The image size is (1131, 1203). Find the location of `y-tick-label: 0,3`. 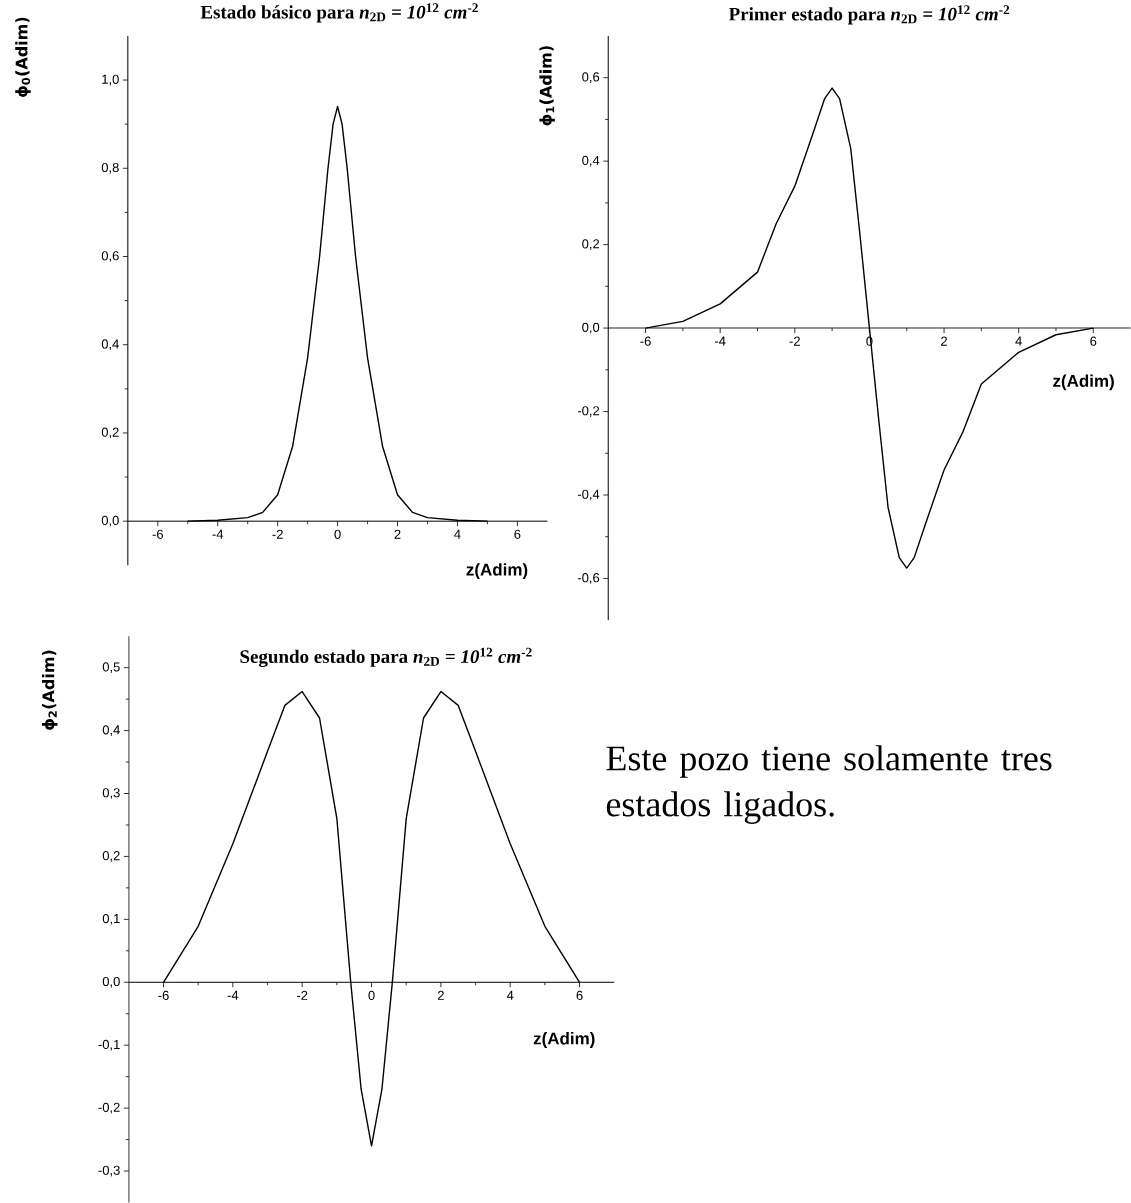

y-tick-label: 0,3 is located at coordinates (111, 793).